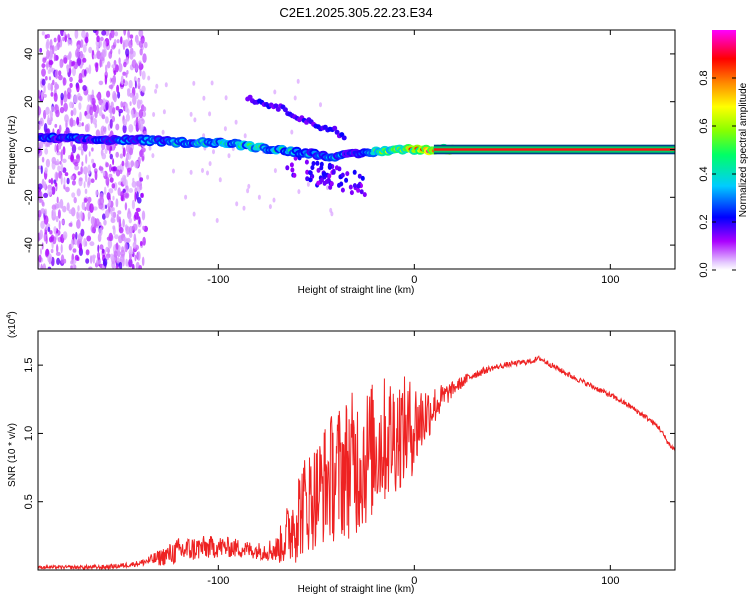 The image size is (750, 600). Describe the element at coordinates (356, 589) in the screenshot. I see `snr-x-label: Height of straight line (km)` at that location.